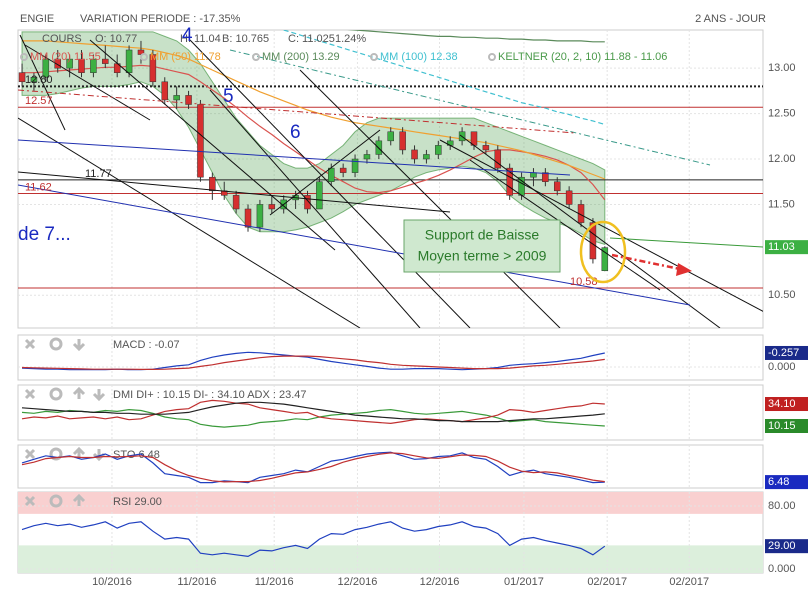  Describe the element at coordinates (482, 256) in the screenshot. I see `annotation: Moyen terme > 2009` at that location.